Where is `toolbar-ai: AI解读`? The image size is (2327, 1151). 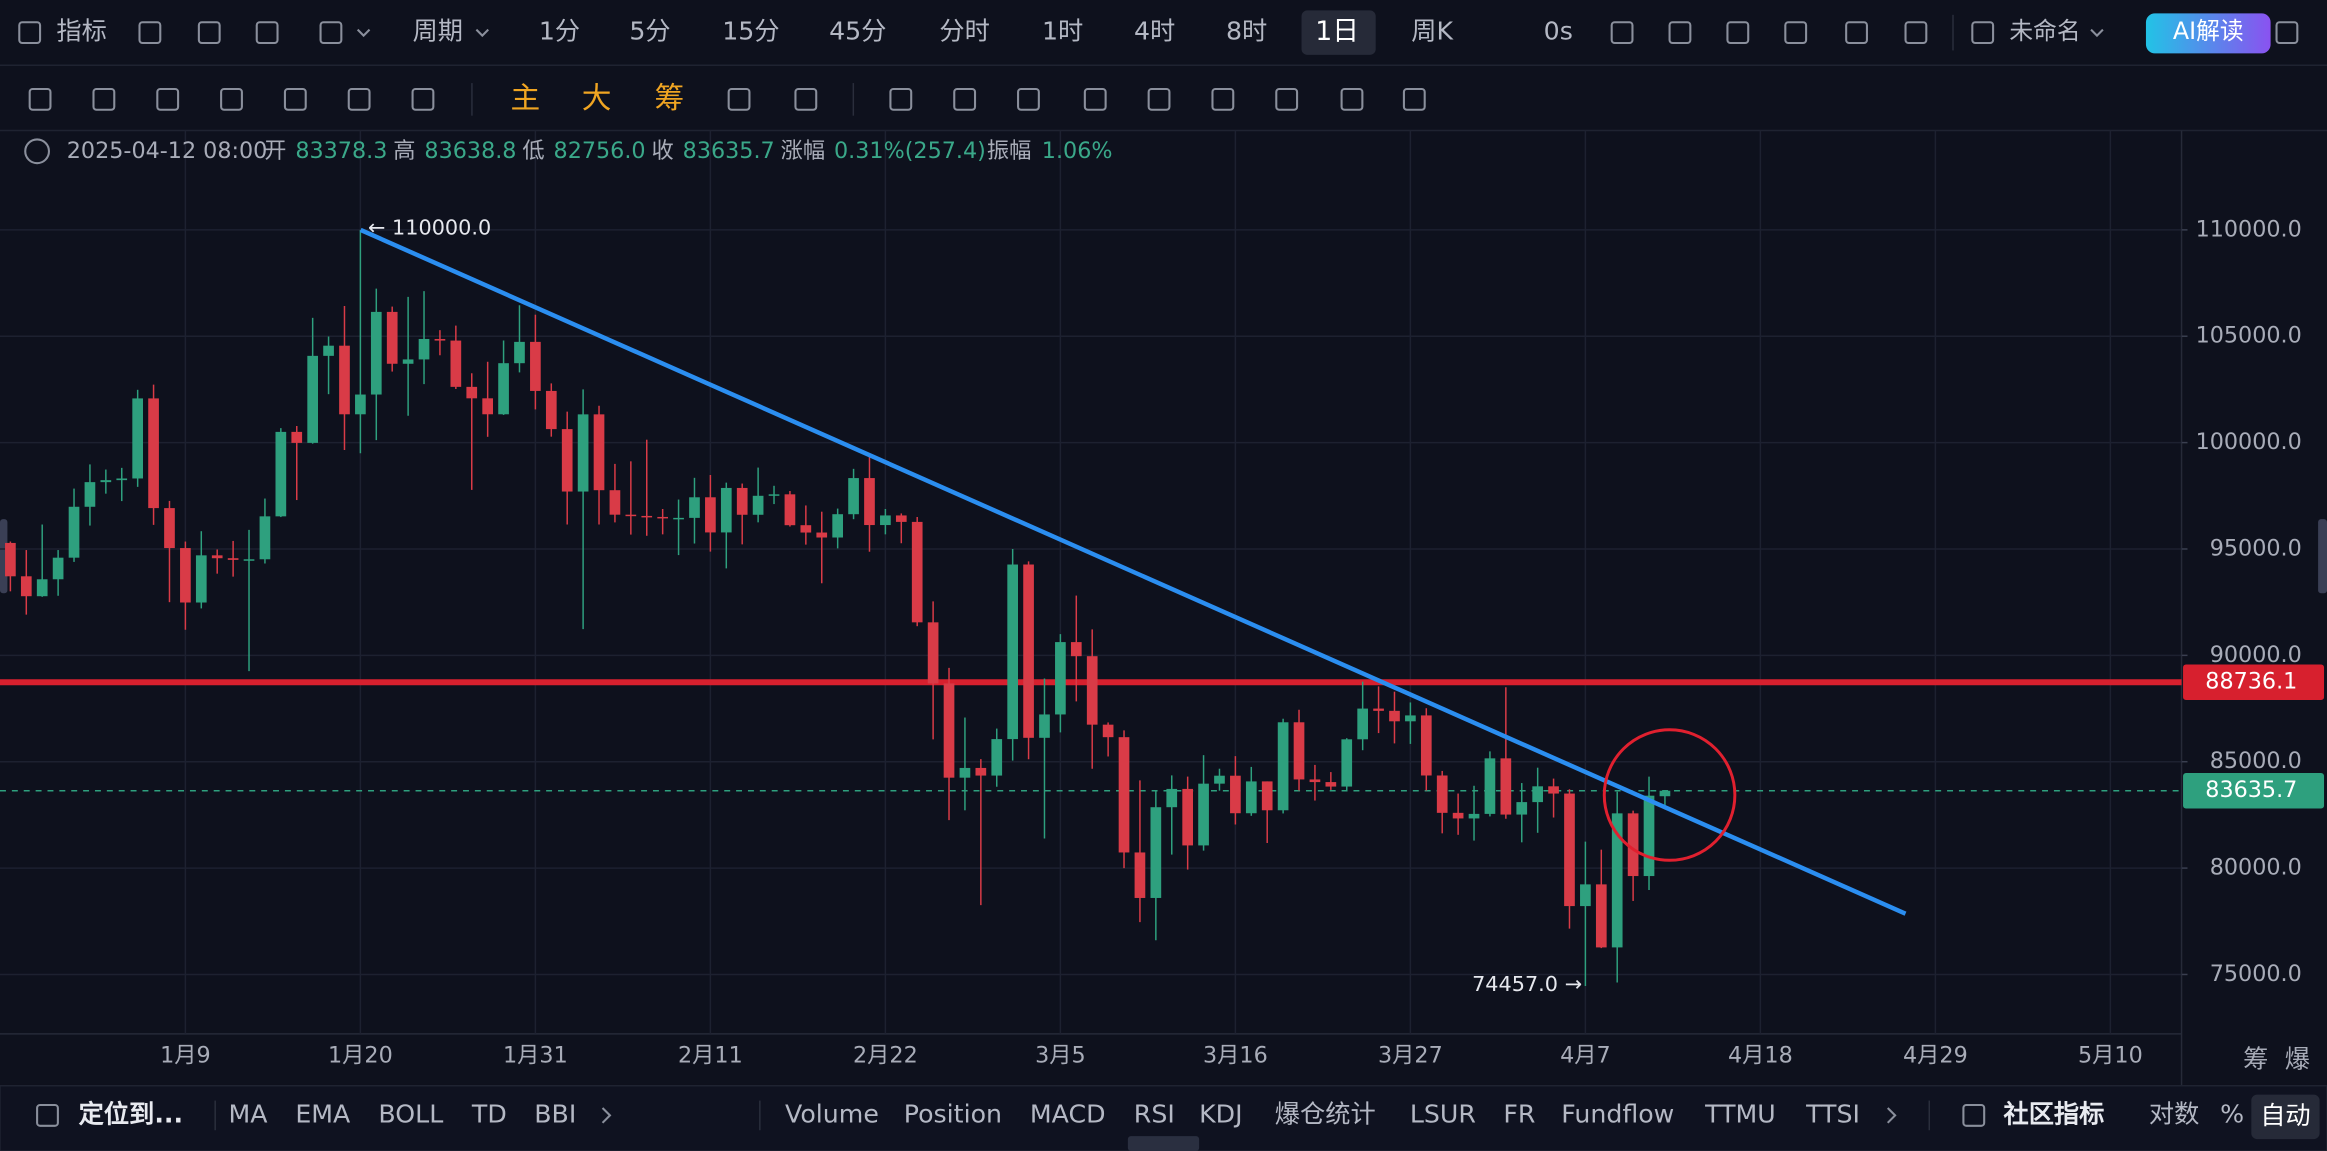 toolbar-ai: AI解读 is located at coordinates (2208, 31).